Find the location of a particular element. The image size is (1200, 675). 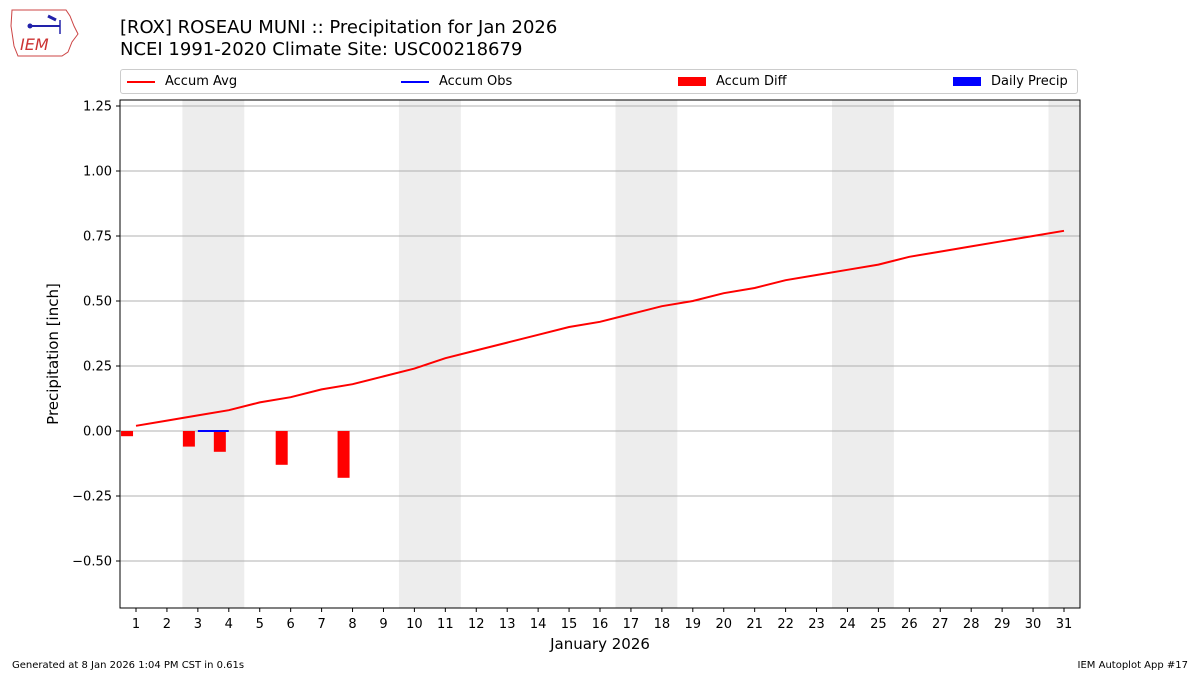

x-tick-label: 9 is located at coordinates (383, 624).